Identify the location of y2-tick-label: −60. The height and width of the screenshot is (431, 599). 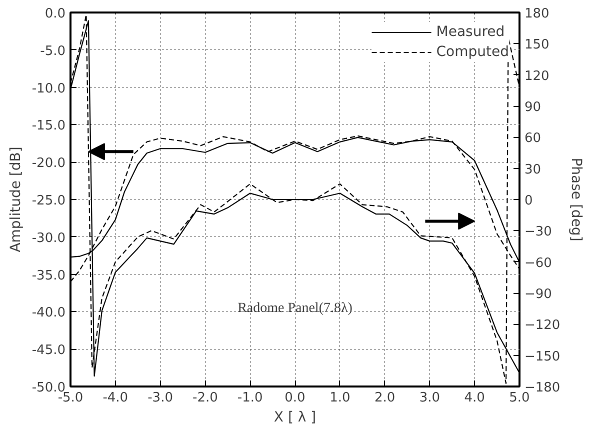
(538, 263).